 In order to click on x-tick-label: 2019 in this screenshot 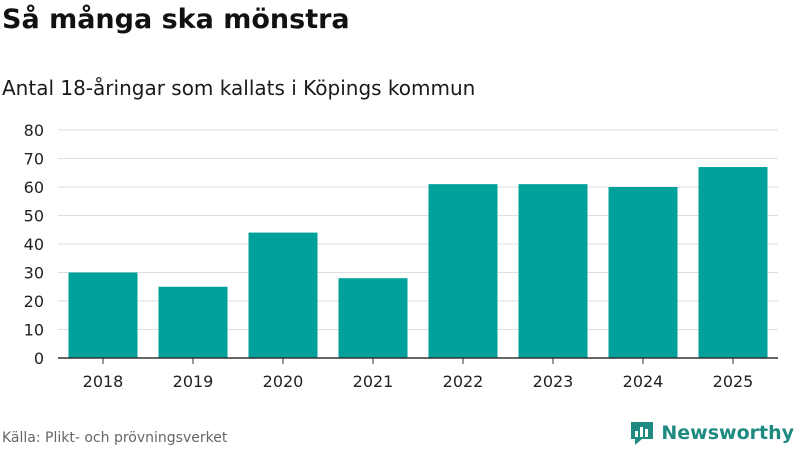, I will do `click(193, 381)`.